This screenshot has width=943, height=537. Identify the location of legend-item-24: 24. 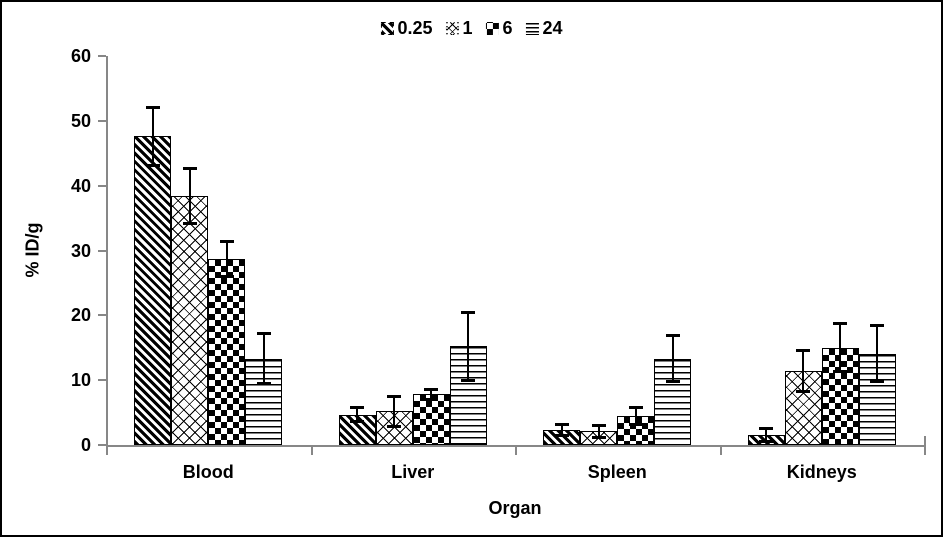
(544, 28).